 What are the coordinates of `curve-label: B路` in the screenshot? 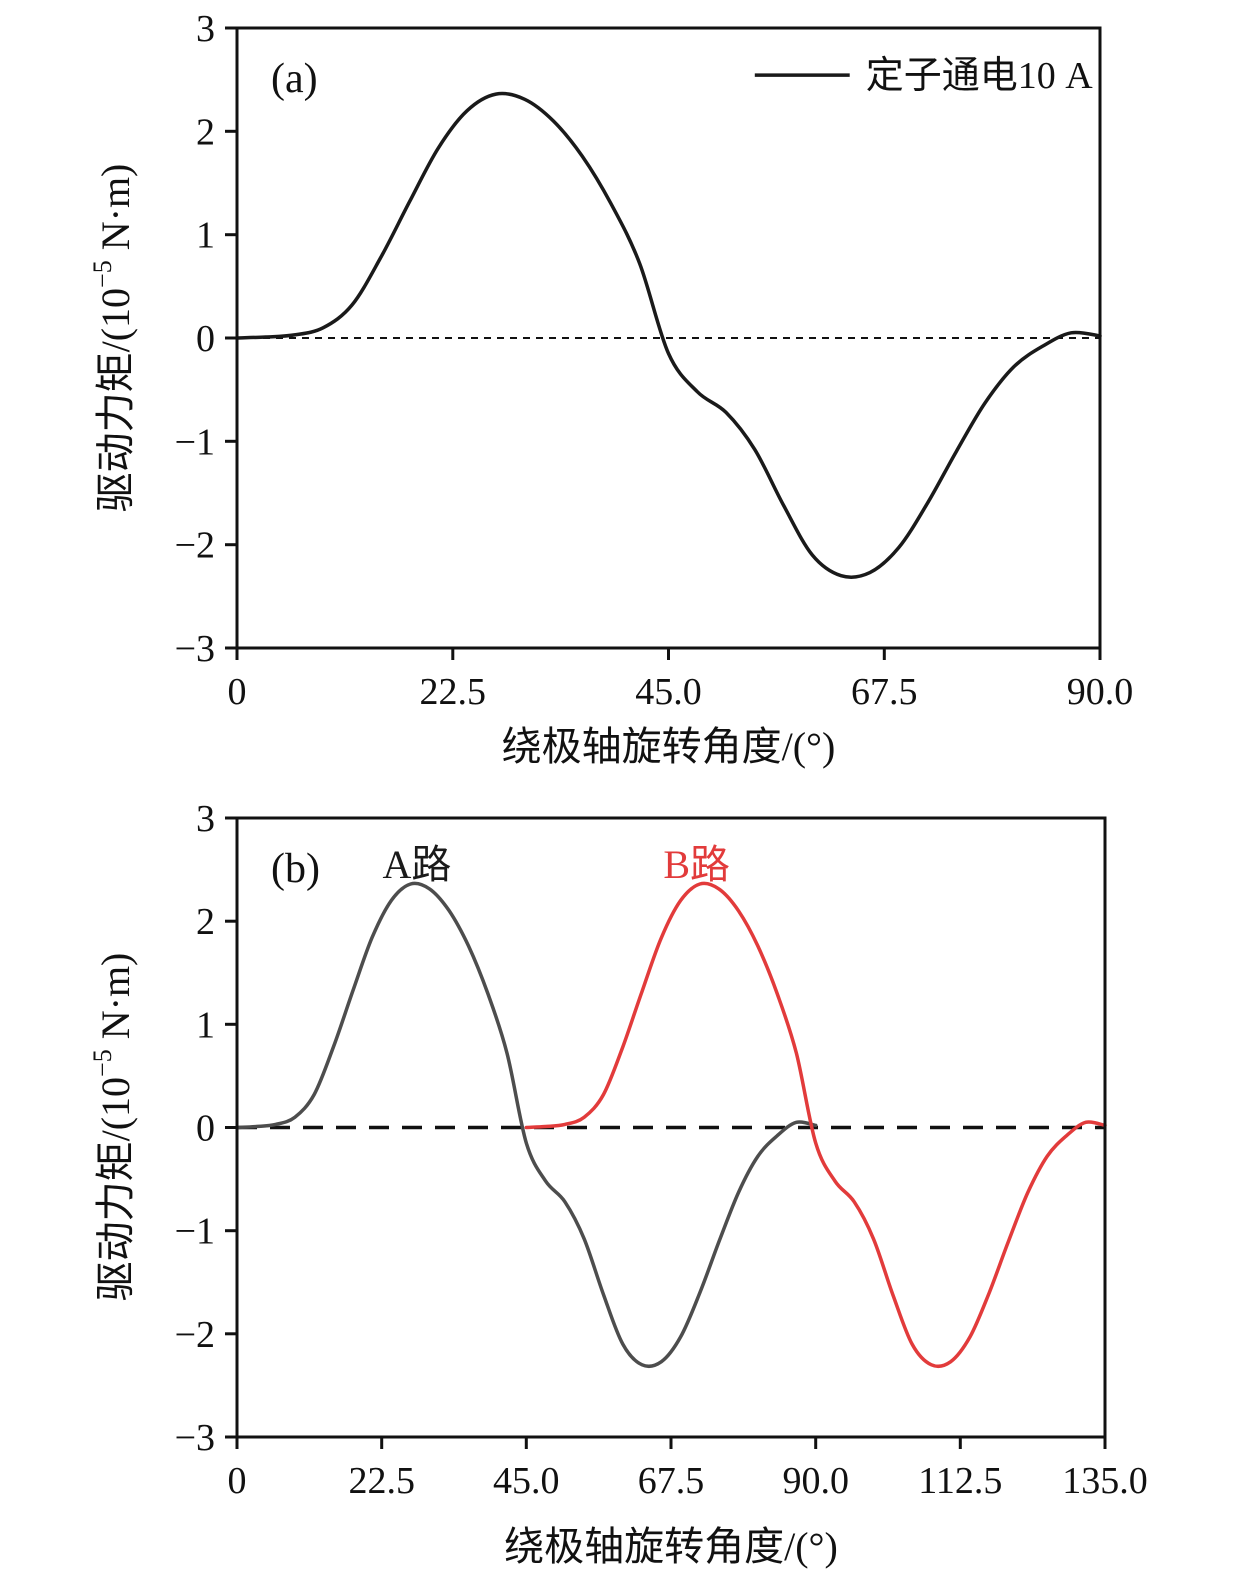 It's located at (696, 864).